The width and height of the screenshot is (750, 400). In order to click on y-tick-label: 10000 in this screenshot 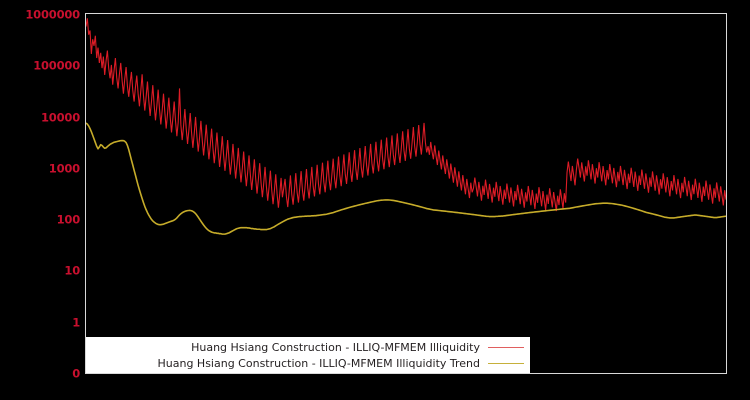, I will do `click(60, 117)`.